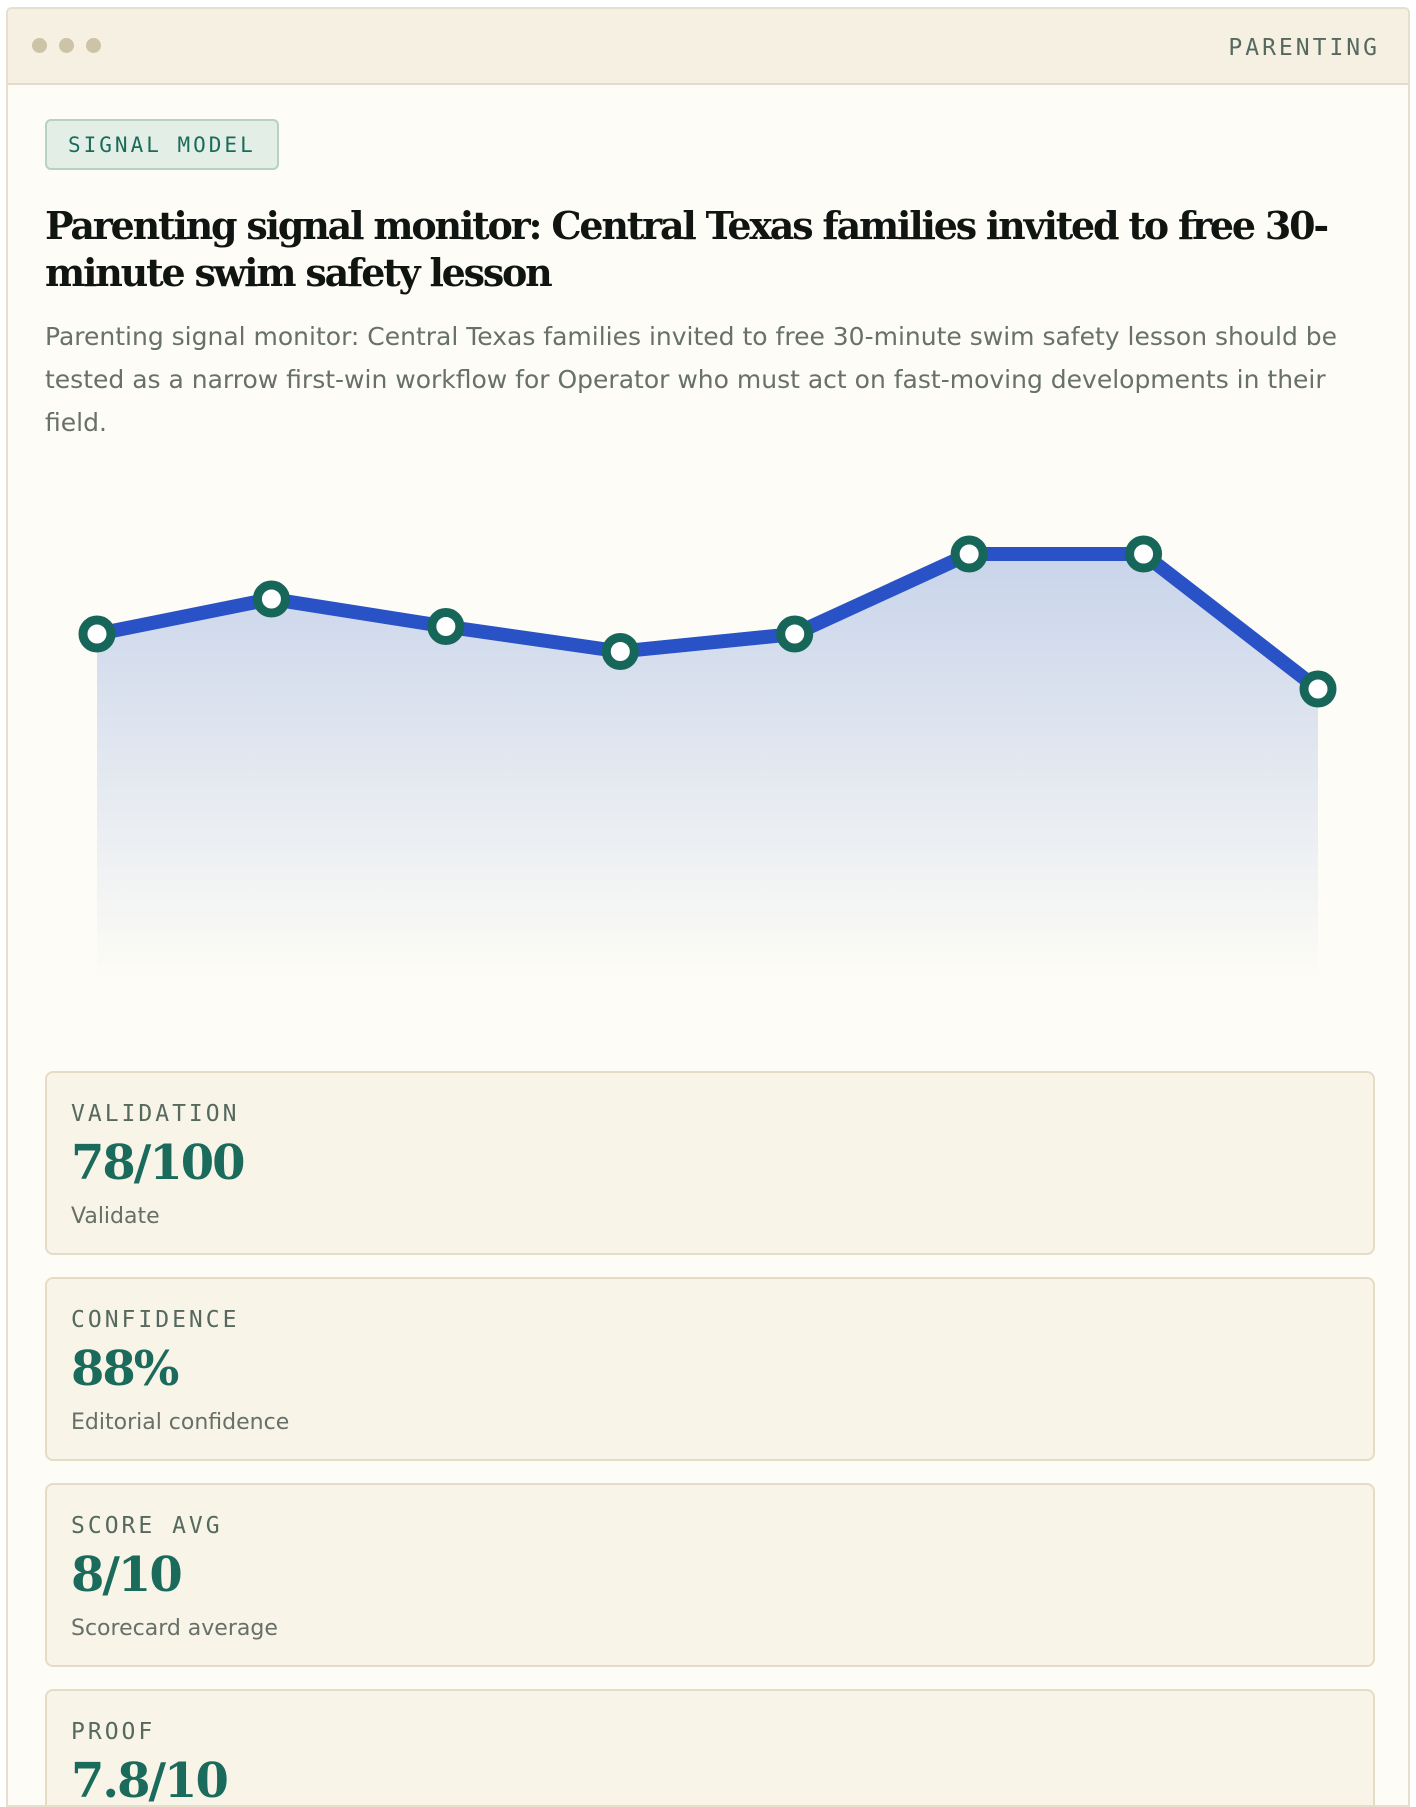 This screenshot has height=1807, width=1416. I want to click on metric-label: CONFIDENCE, so click(155, 1320).